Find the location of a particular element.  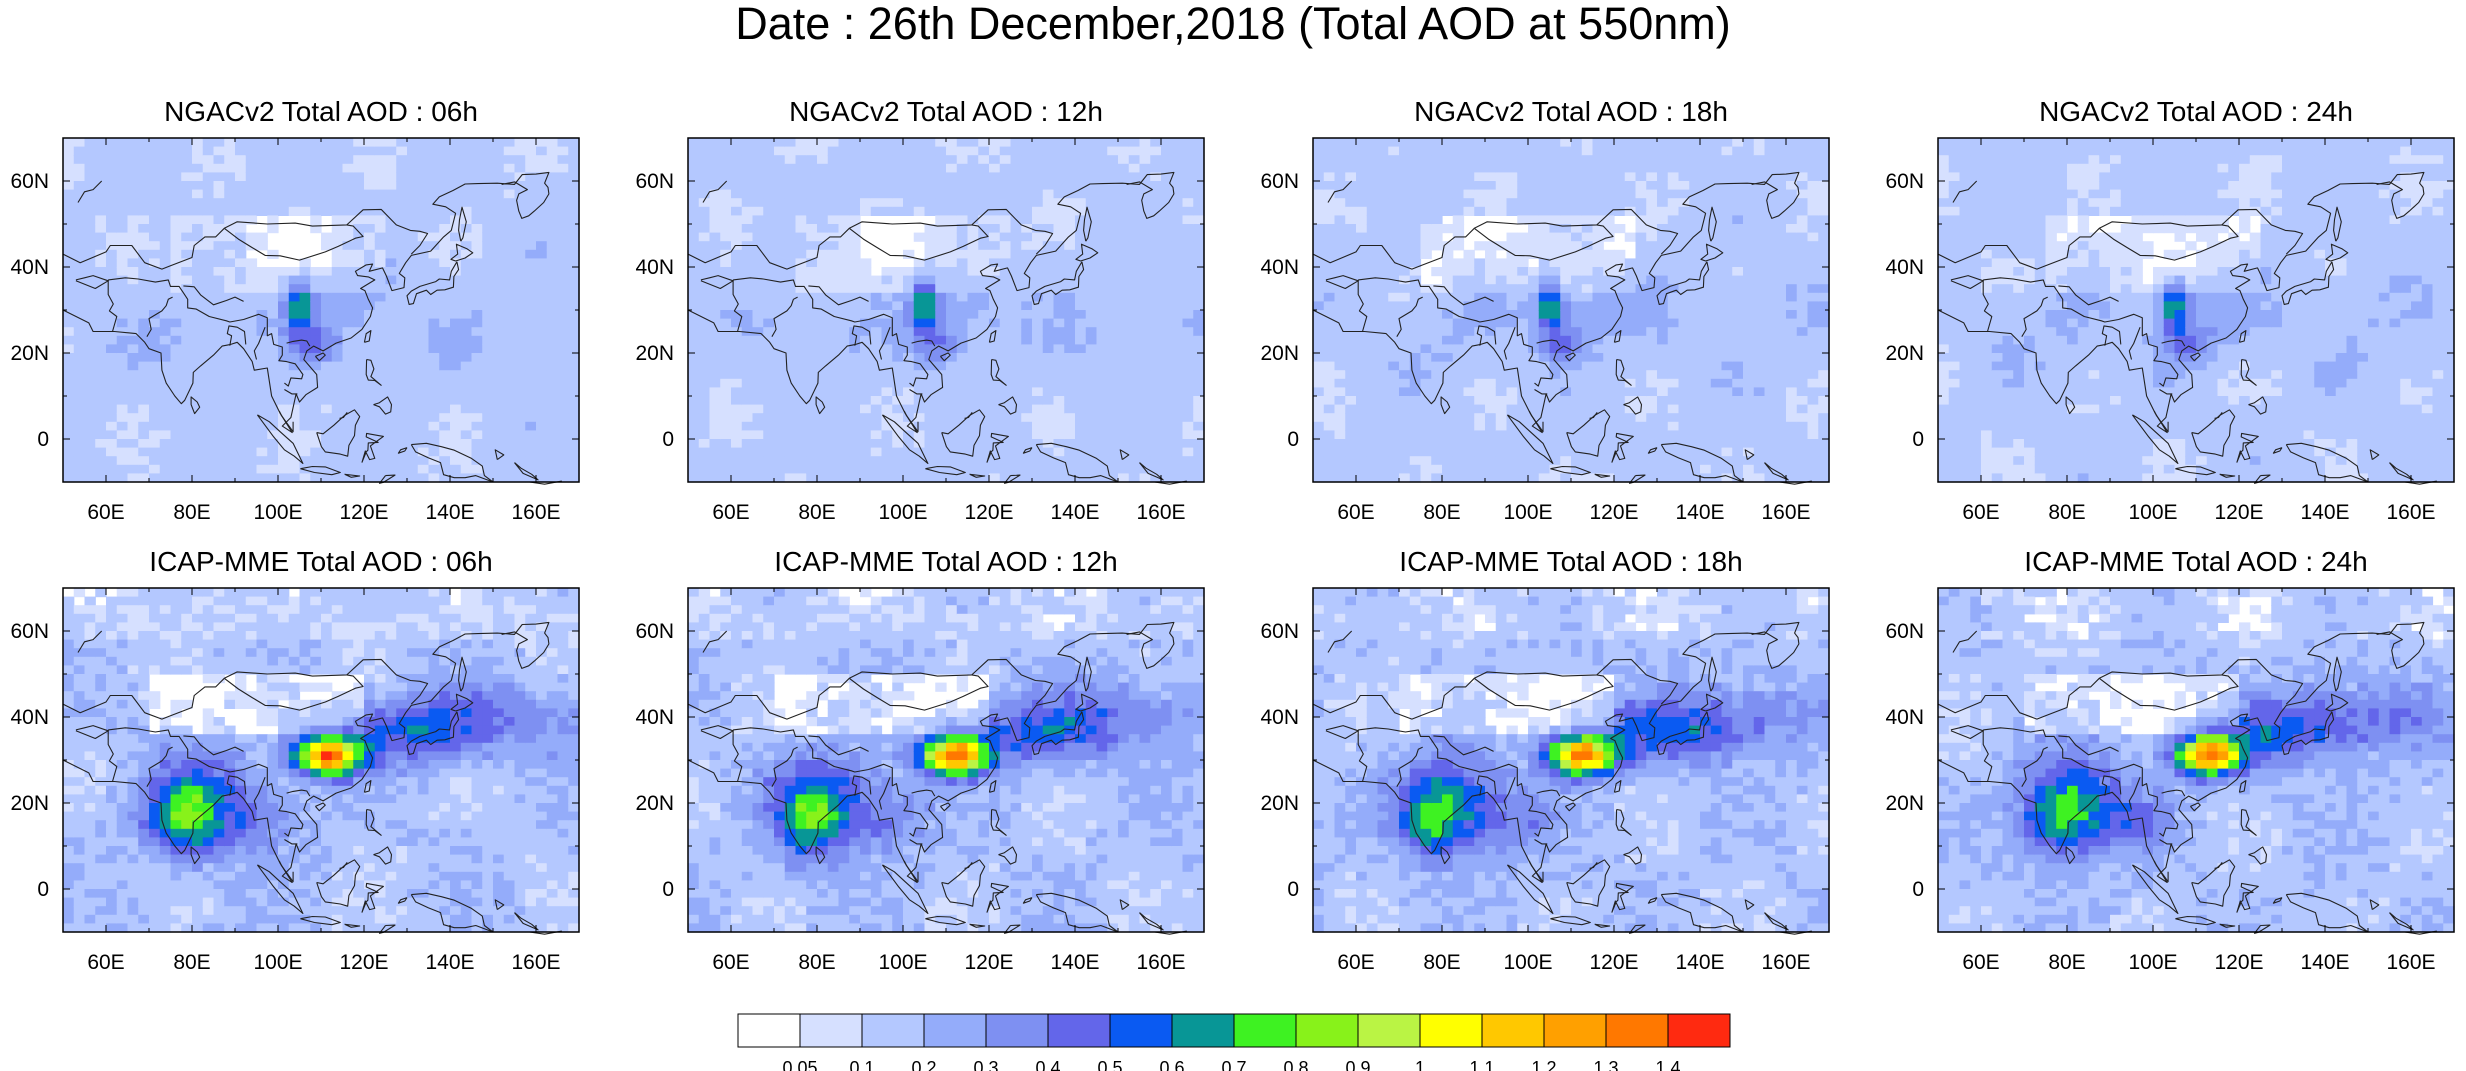

coastline is located at coordinates (861, 335).